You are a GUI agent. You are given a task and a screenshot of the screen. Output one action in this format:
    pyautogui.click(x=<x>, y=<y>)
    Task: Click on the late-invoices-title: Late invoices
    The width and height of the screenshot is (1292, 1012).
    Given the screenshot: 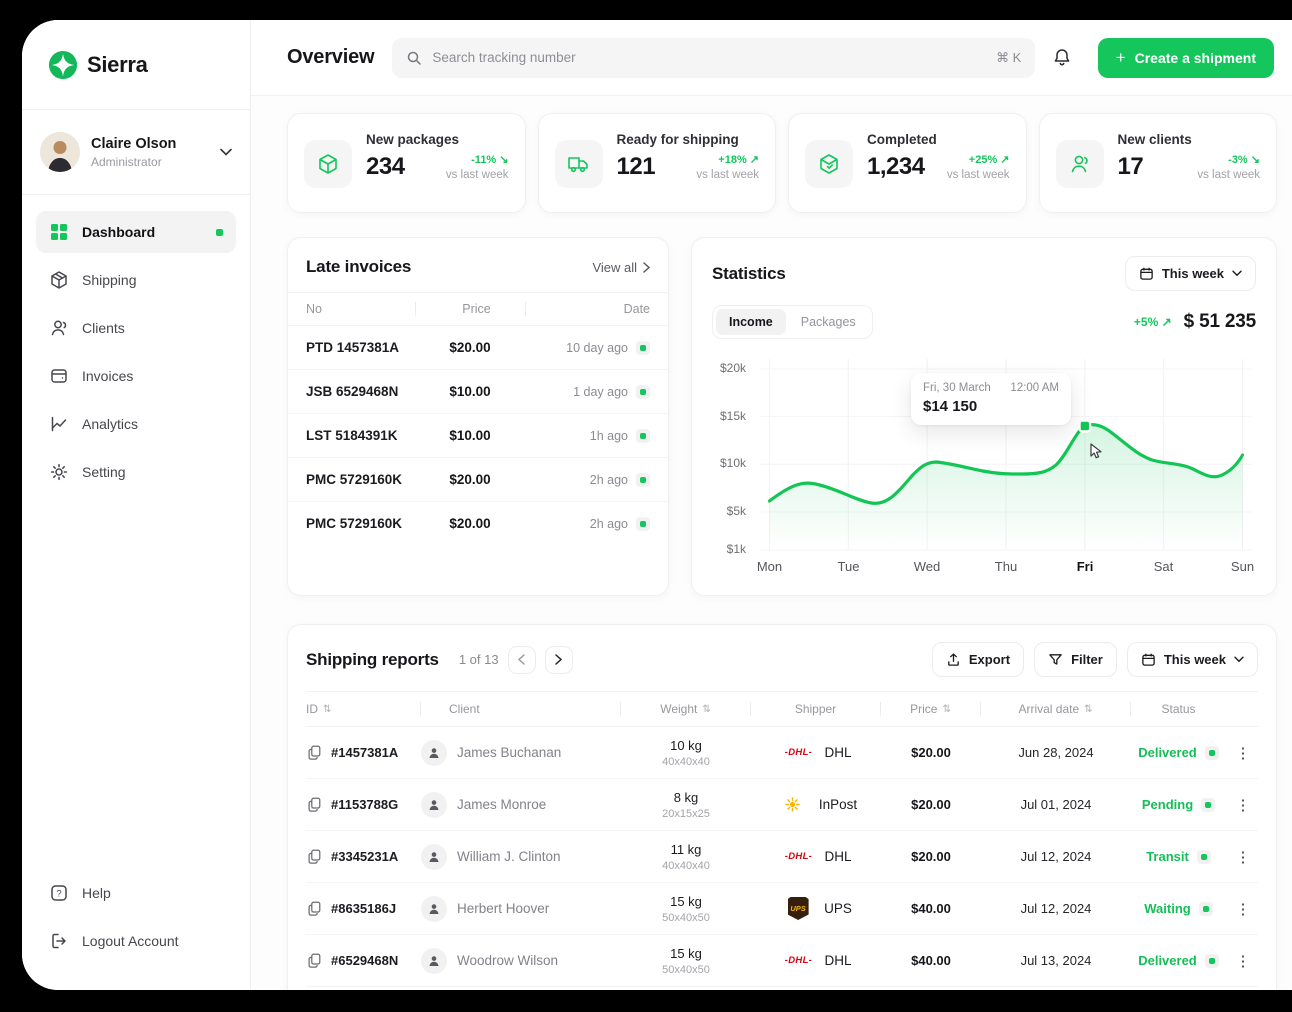 What is the action you would take?
    pyautogui.click(x=359, y=266)
    